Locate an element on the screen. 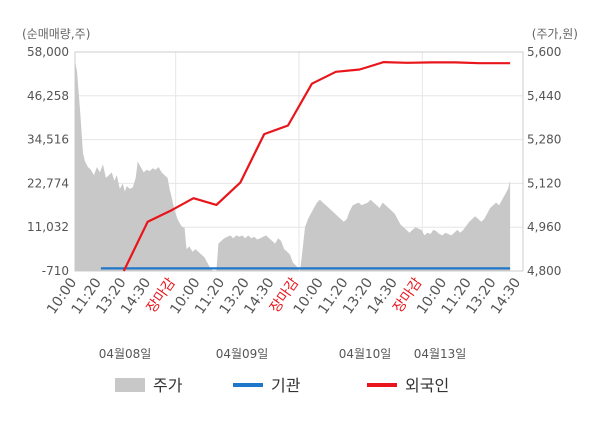 The width and height of the screenshot is (600, 428). right-tick-label: 5,440 is located at coordinates (544, 96).